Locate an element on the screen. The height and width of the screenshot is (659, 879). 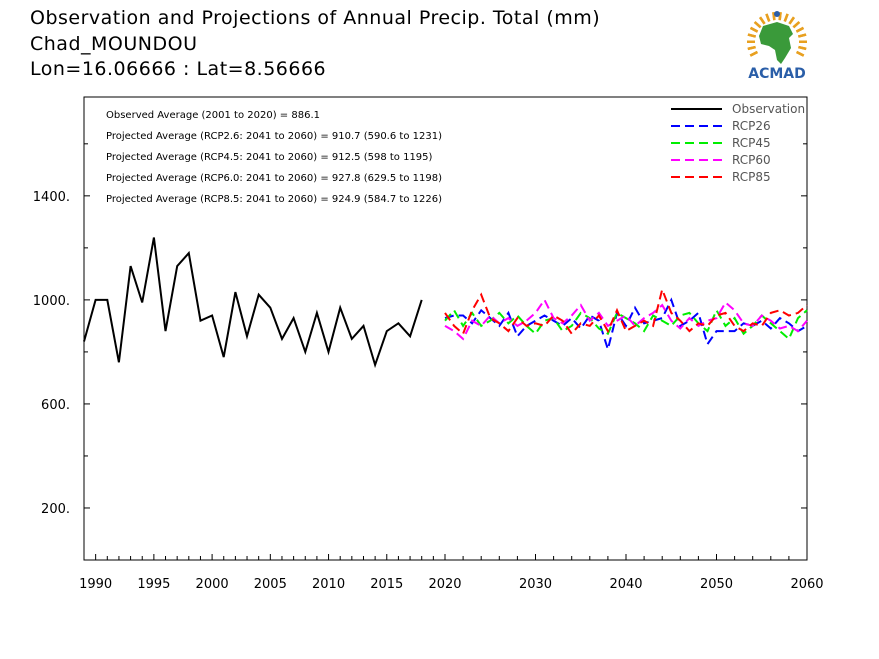
acmad-logo: ACMAD is located at coordinates (777, 46).